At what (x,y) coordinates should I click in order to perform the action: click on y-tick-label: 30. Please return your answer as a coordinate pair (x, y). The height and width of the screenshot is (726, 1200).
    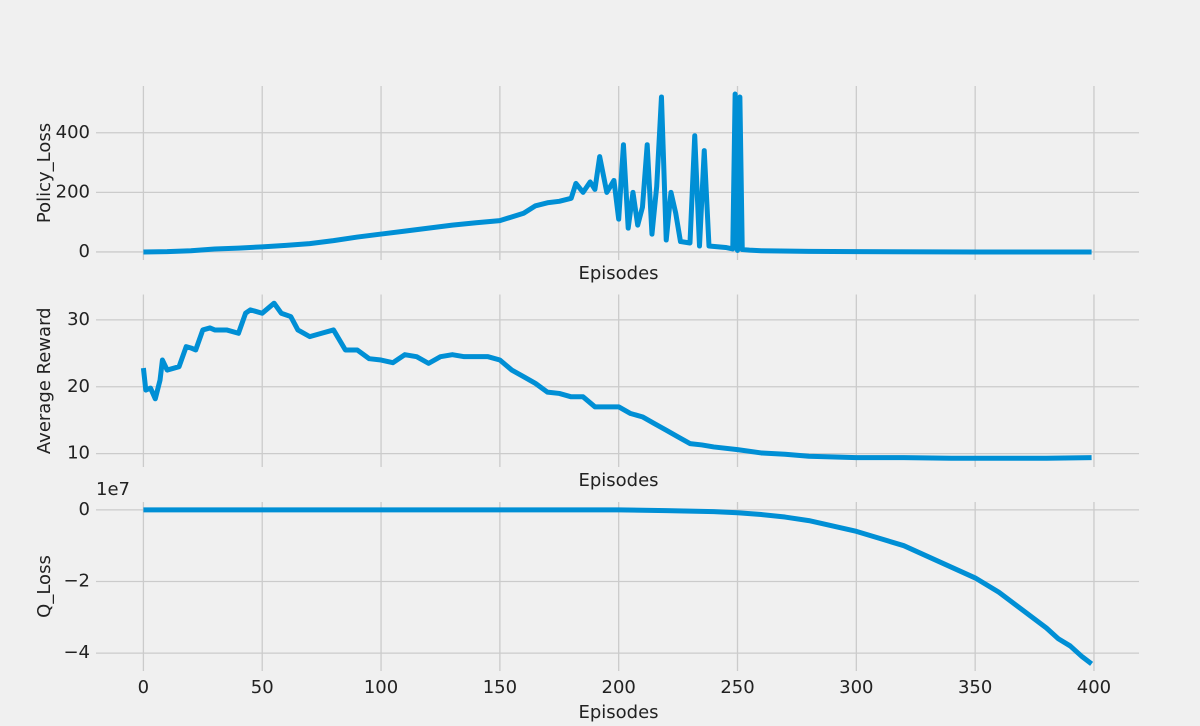
    Looking at the image, I should click on (78, 319).